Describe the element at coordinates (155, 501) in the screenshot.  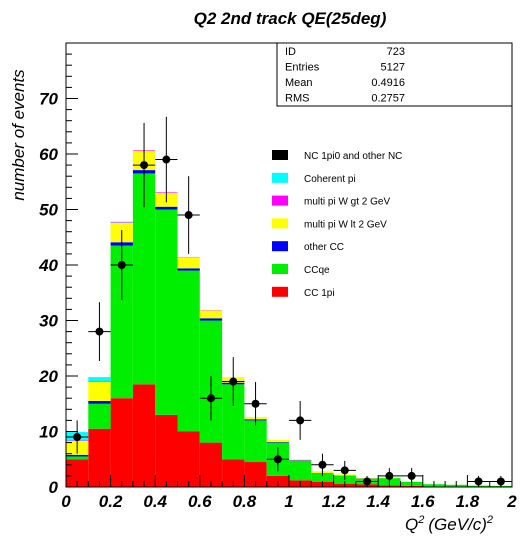
I see `x-tick-label: 0.4` at that location.